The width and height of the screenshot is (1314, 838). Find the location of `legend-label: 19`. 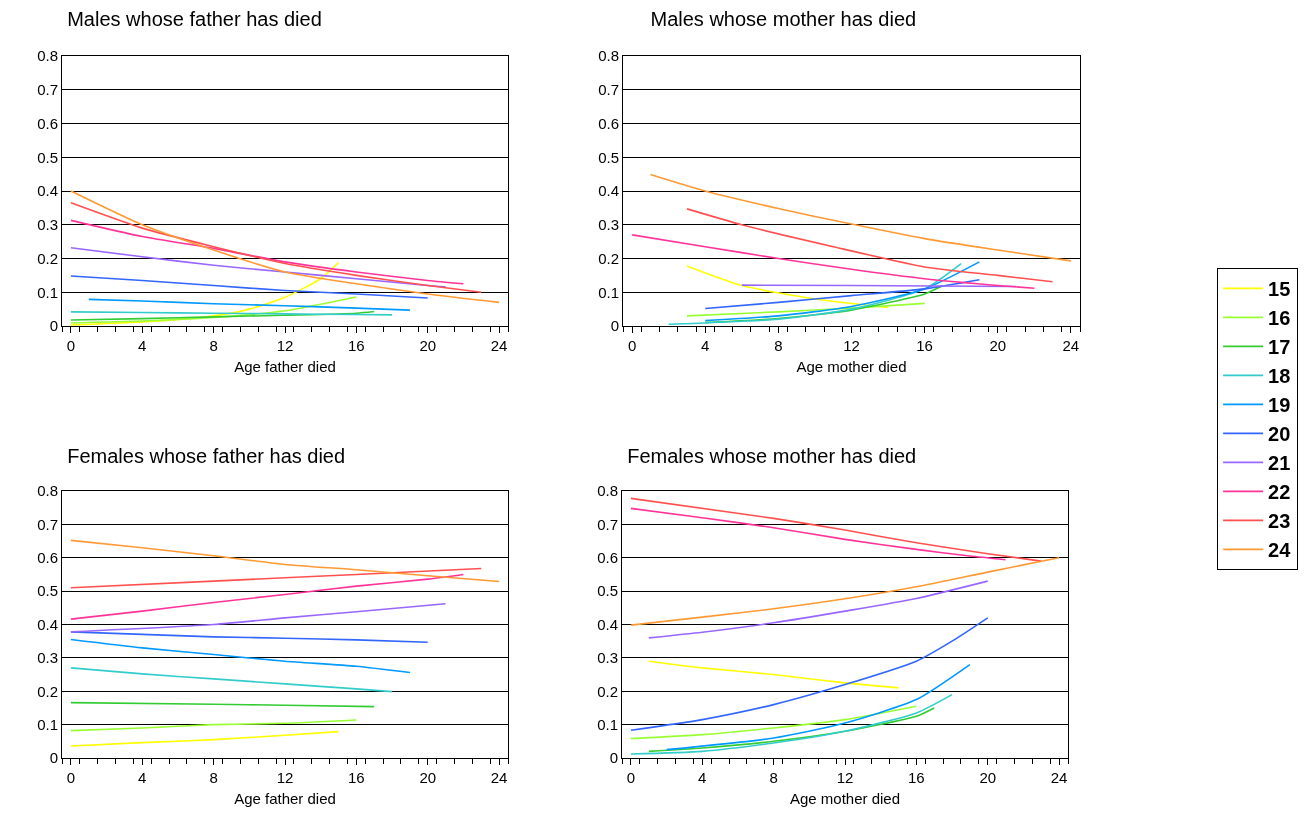

legend-label: 19 is located at coordinates (1279, 405).